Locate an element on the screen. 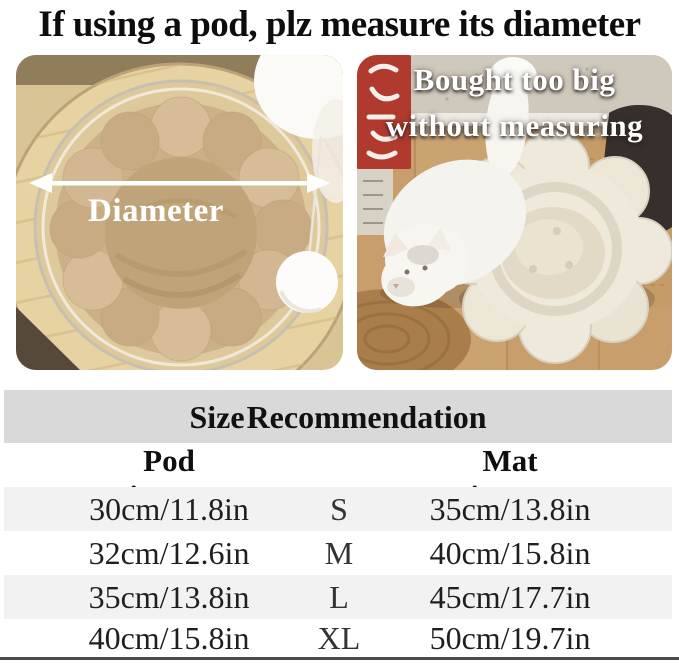  table-row: 35cm/13.8in L 45cm/17.7in is located at coordinates (338, 597).